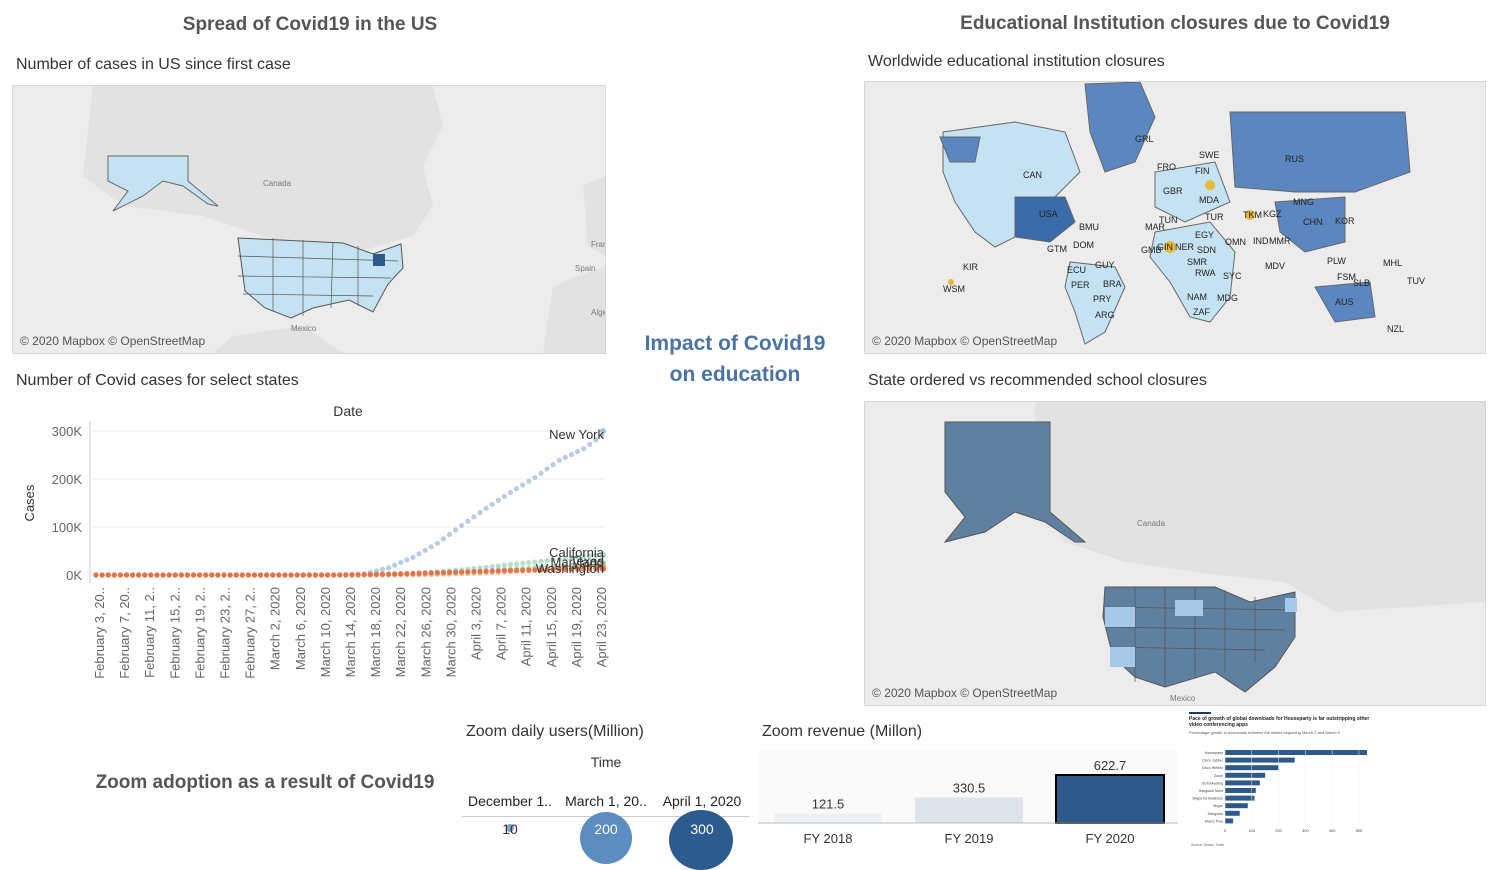 This screenshot has height=870, width=1493. I want to click on us-spread-title: Spread of Covid19 in the US, so click(310, 24).